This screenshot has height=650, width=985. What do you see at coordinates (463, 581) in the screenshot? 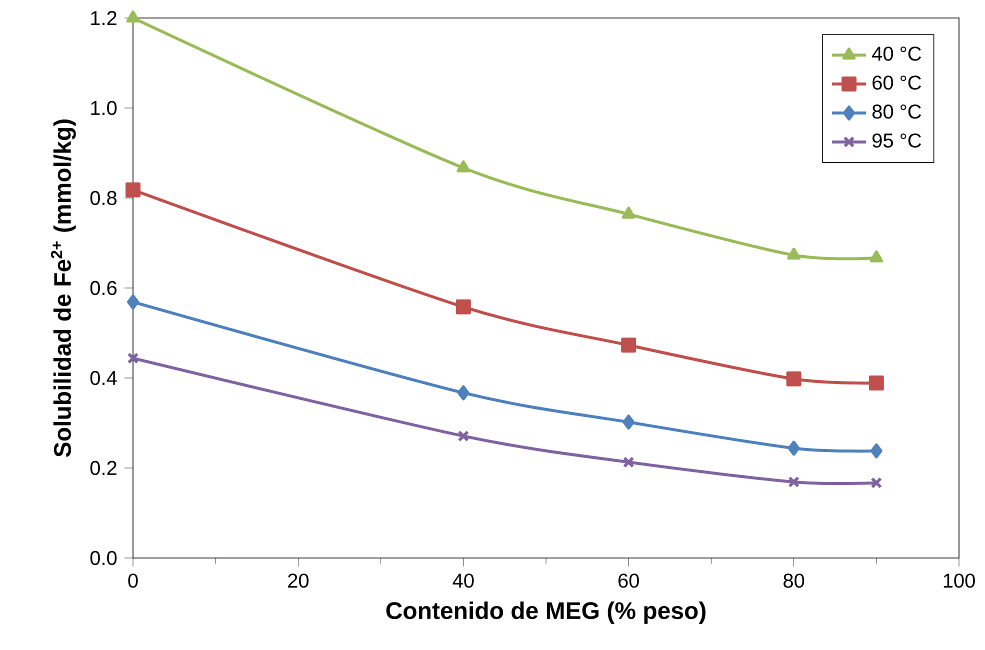
I see `x-tick-label: 40` at bounding box center [463, 581].